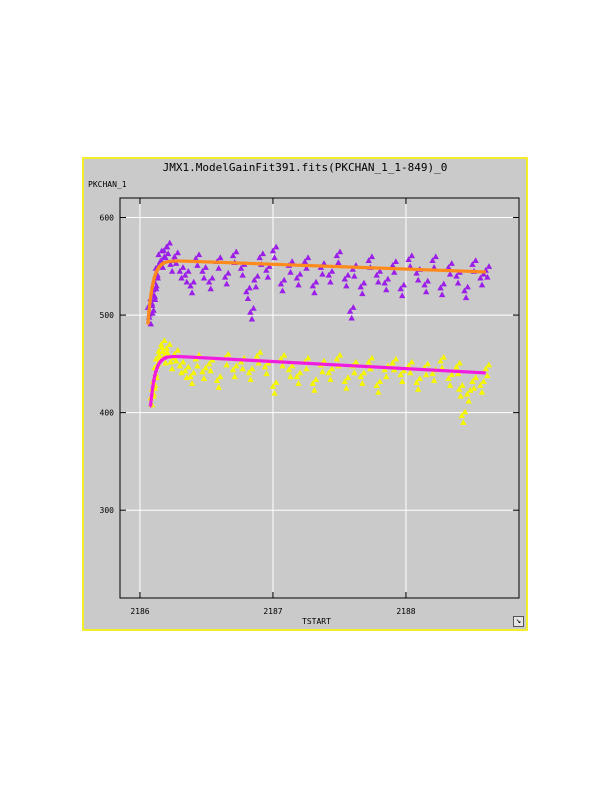 This screenshot has width=612, height=792. Describe the element at coordinates (317, 380) in the screenshot. I see `fit-line` at that location.